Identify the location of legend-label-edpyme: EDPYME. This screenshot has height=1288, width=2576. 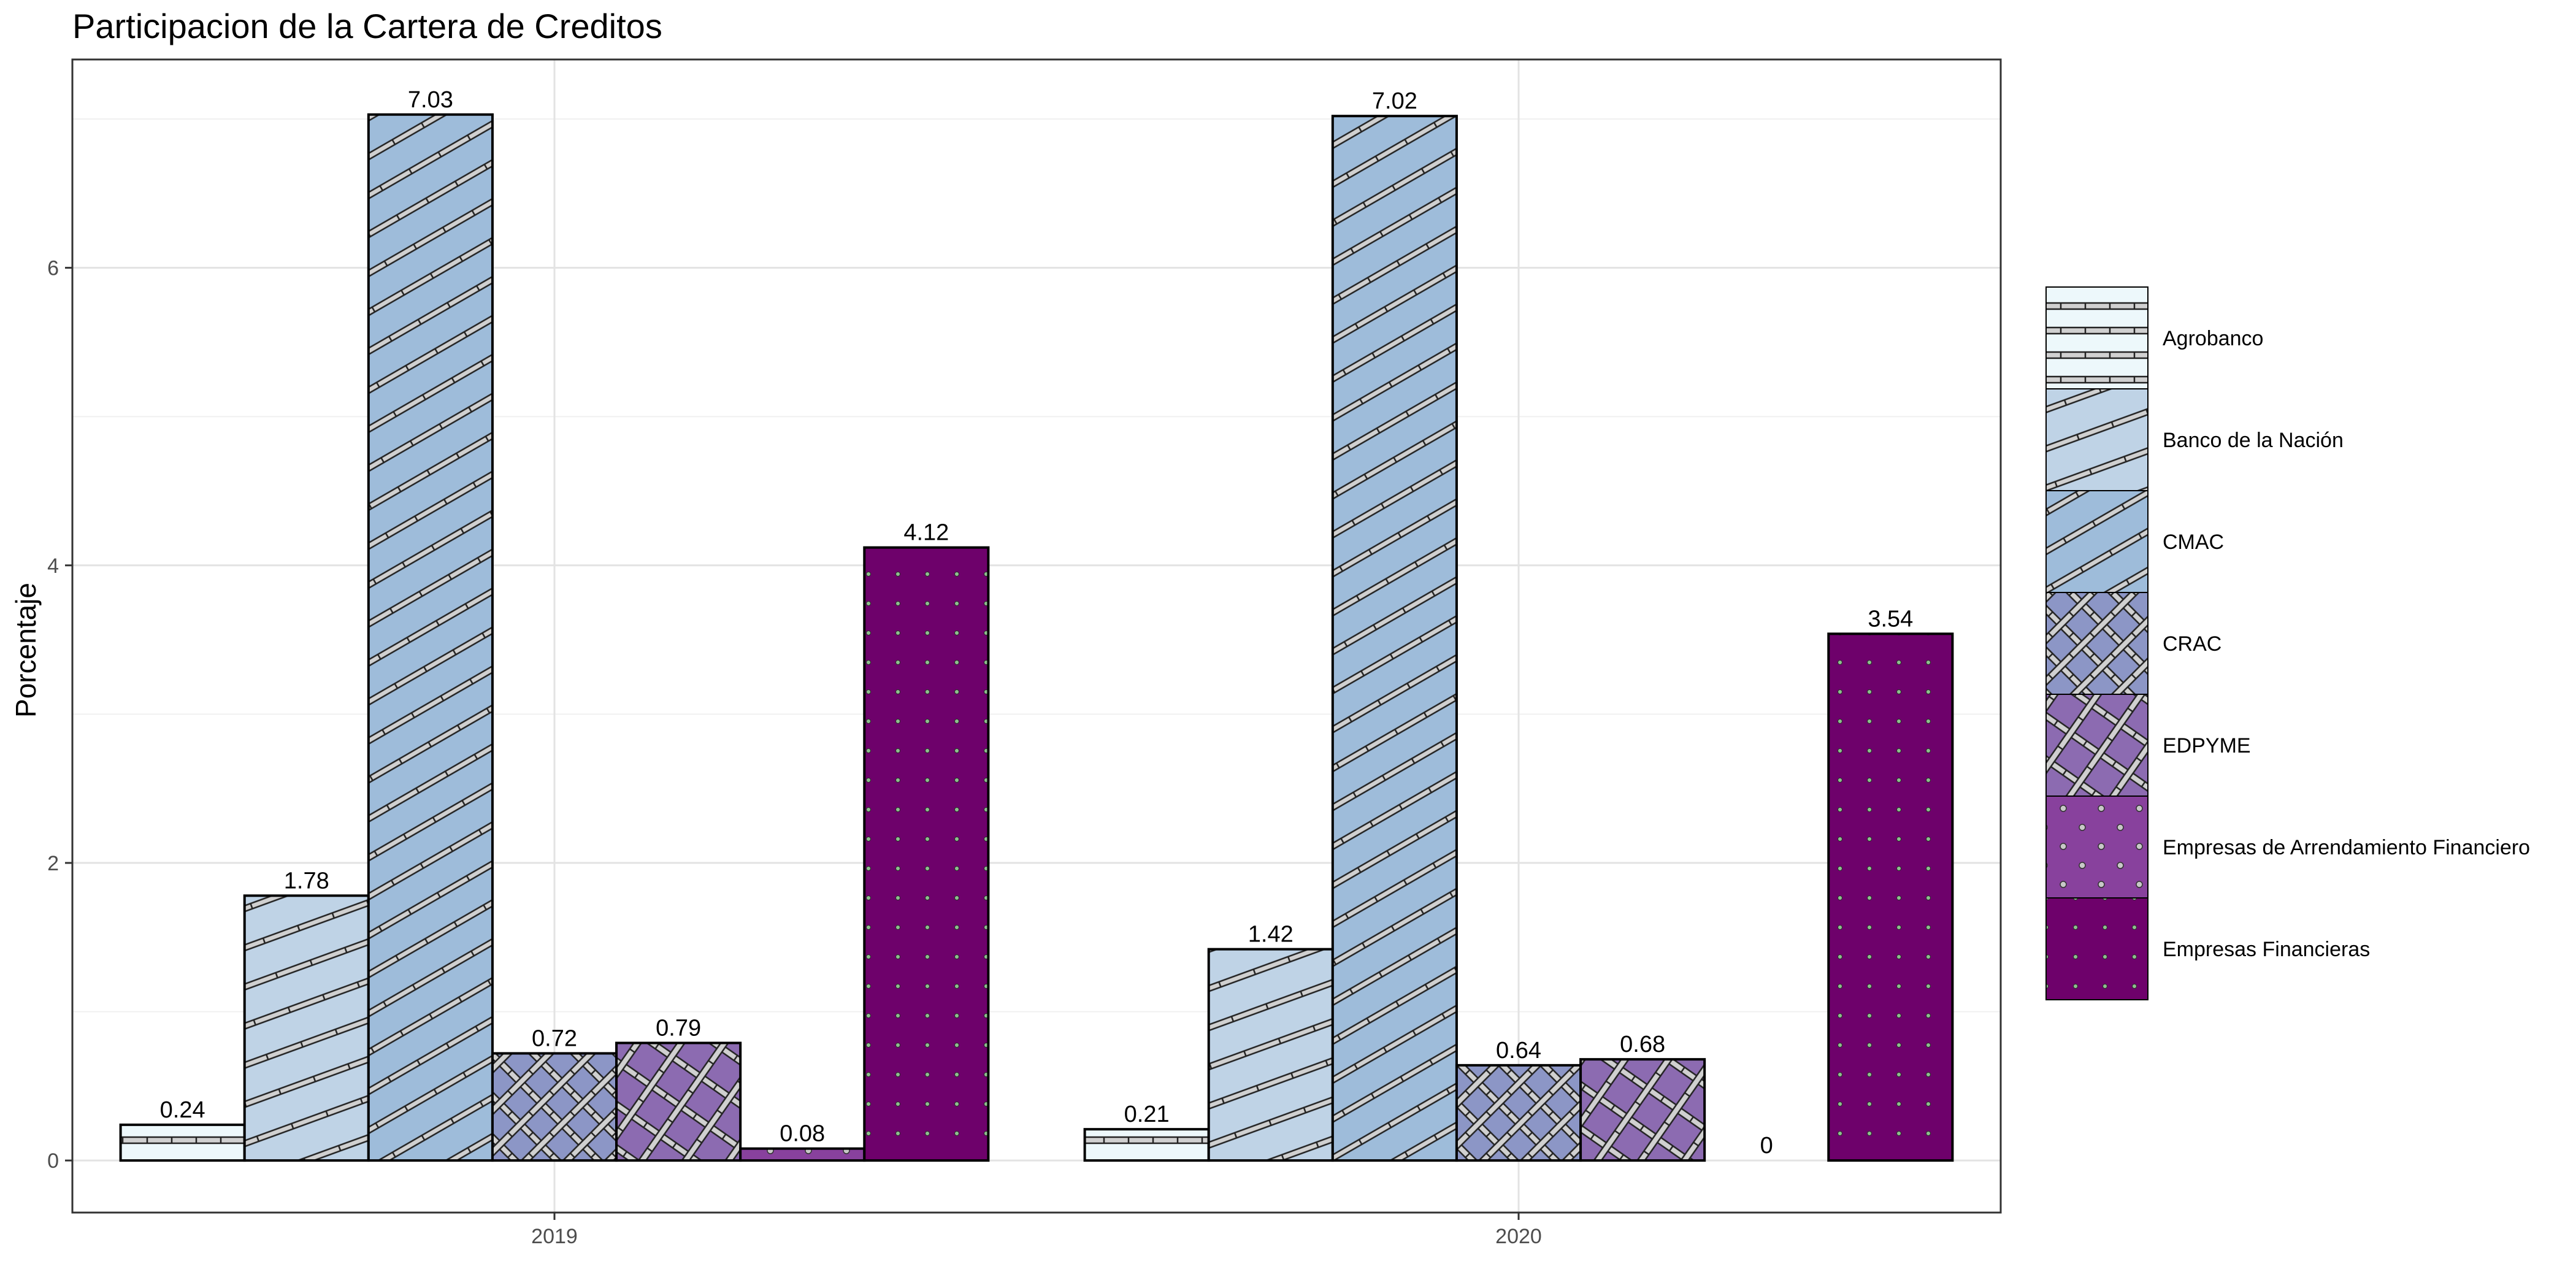
(2207, 745).